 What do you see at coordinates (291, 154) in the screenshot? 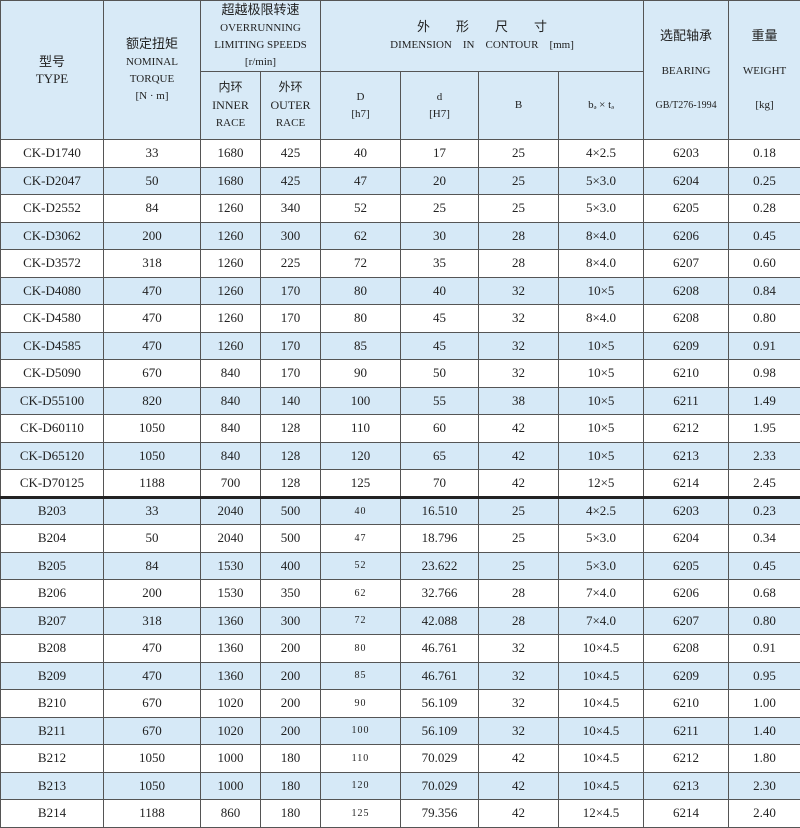
I see `cell-col-3: 425` at bounding box center [291, 154].